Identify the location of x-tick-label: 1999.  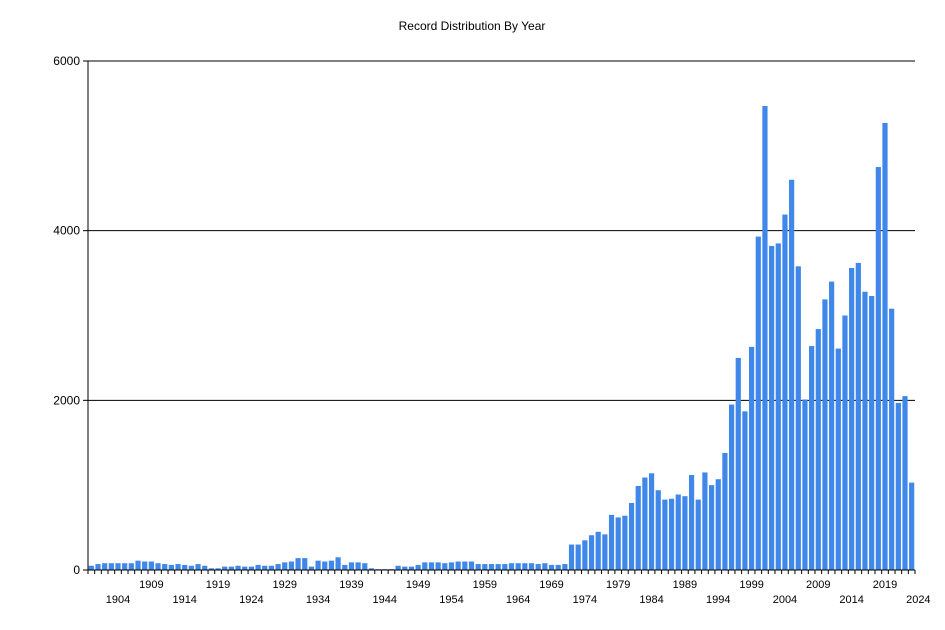
(751, 585).